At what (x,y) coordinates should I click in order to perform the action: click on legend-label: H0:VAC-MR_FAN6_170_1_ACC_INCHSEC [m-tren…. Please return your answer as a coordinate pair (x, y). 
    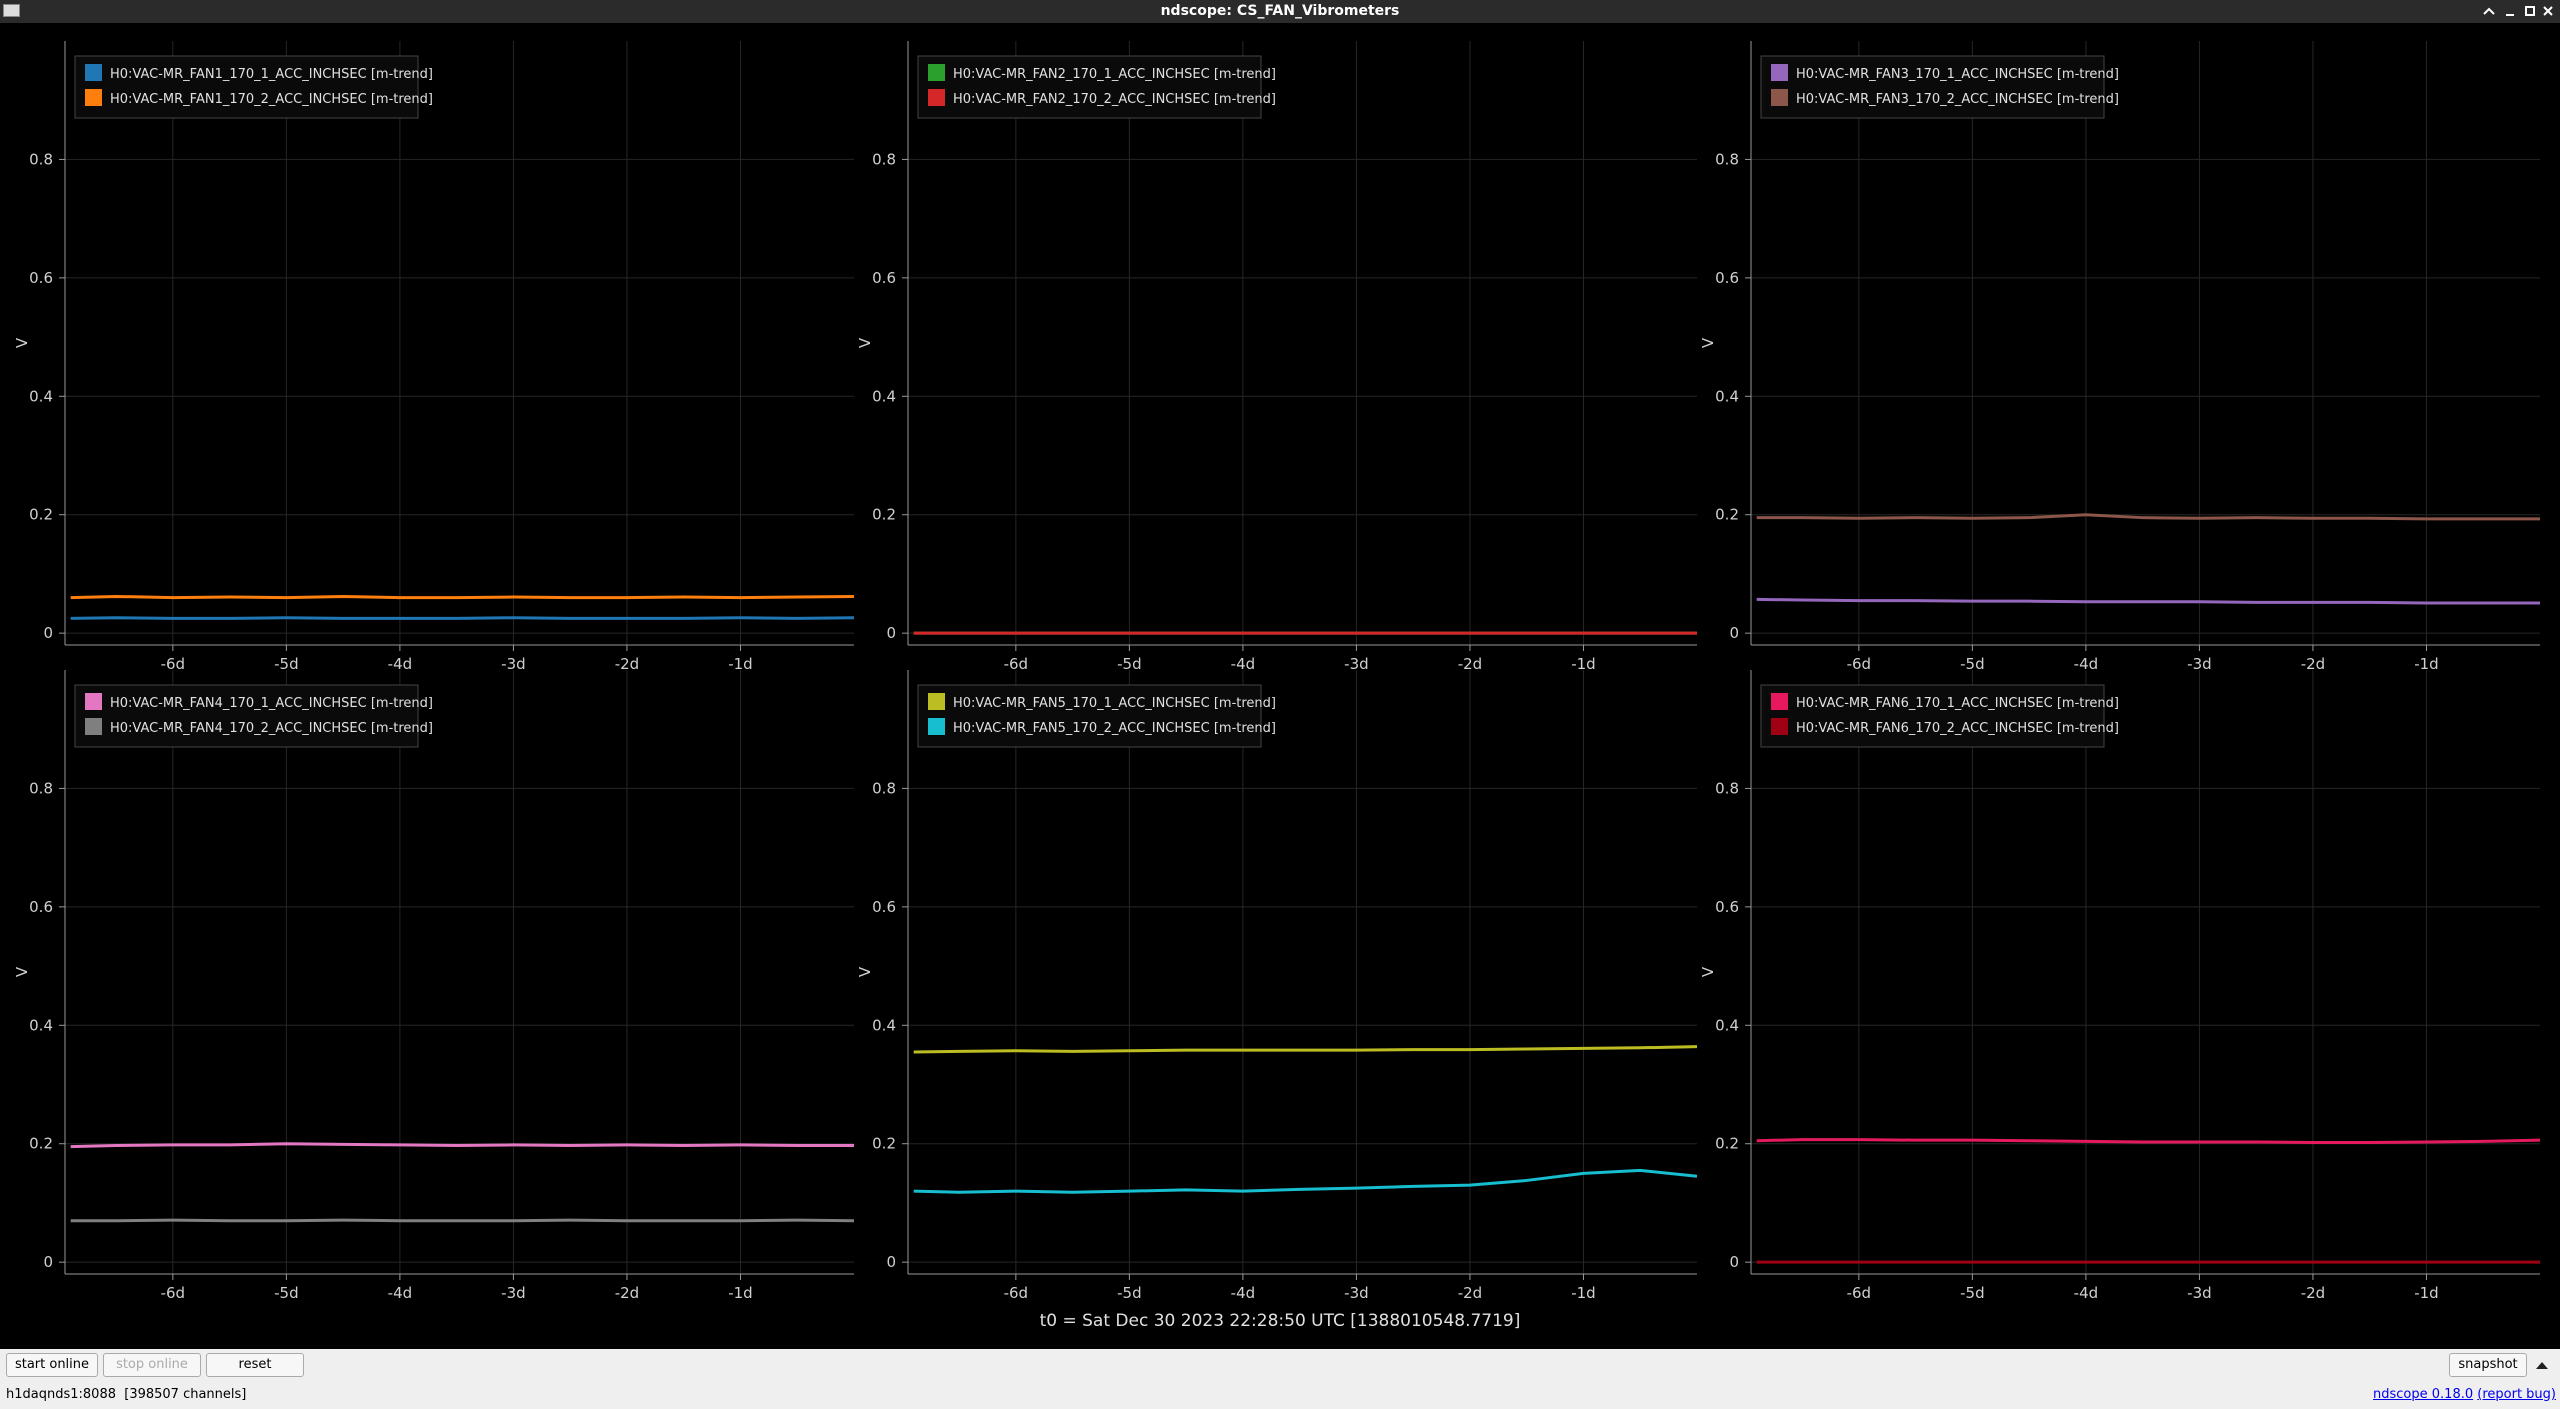
    Looking at the image, I should click on (1957, 703).